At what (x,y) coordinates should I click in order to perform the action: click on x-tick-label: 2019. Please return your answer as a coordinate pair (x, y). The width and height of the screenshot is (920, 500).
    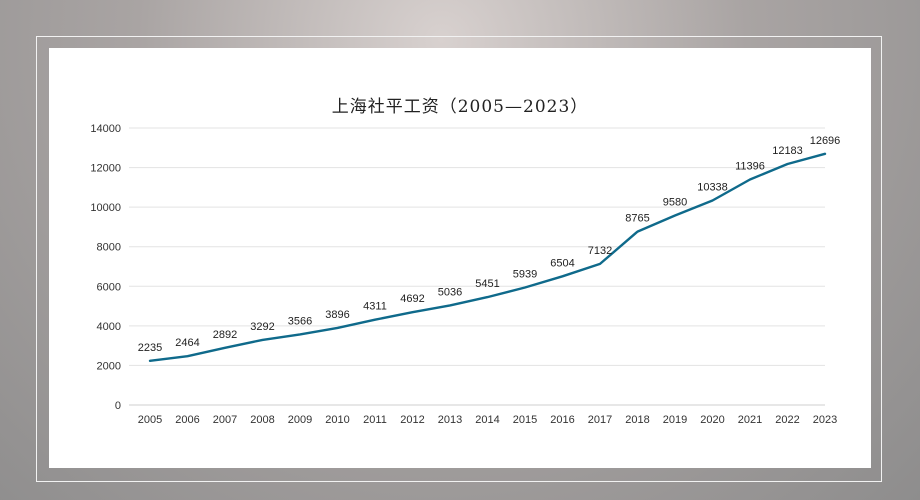
    Looking at the image, I should click on (675, 420).